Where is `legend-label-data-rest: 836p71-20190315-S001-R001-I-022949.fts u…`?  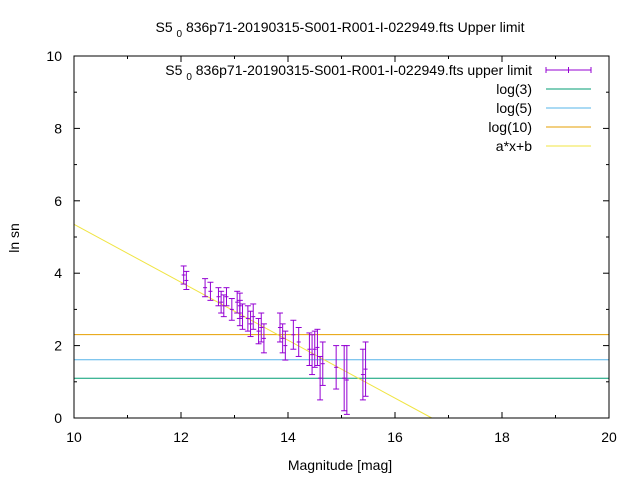 legend-label-data-rest: 836p71-20190315-S001-R001-I-022949.fts u… is located at coordinates (364, 70).